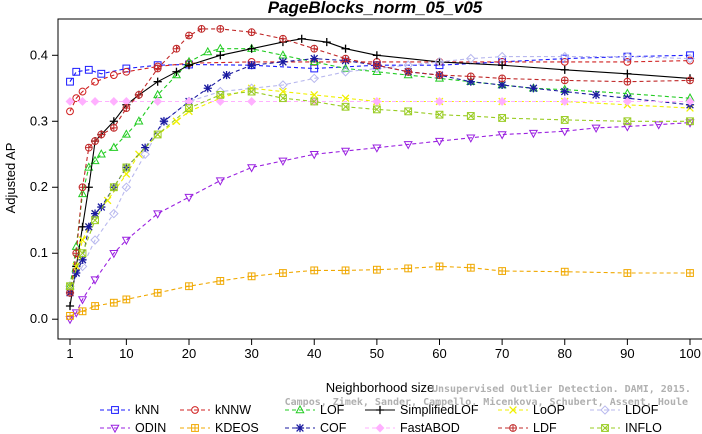 The image size is (702, 434). I want to click on x-tick-label: 1, so click(69, 353).